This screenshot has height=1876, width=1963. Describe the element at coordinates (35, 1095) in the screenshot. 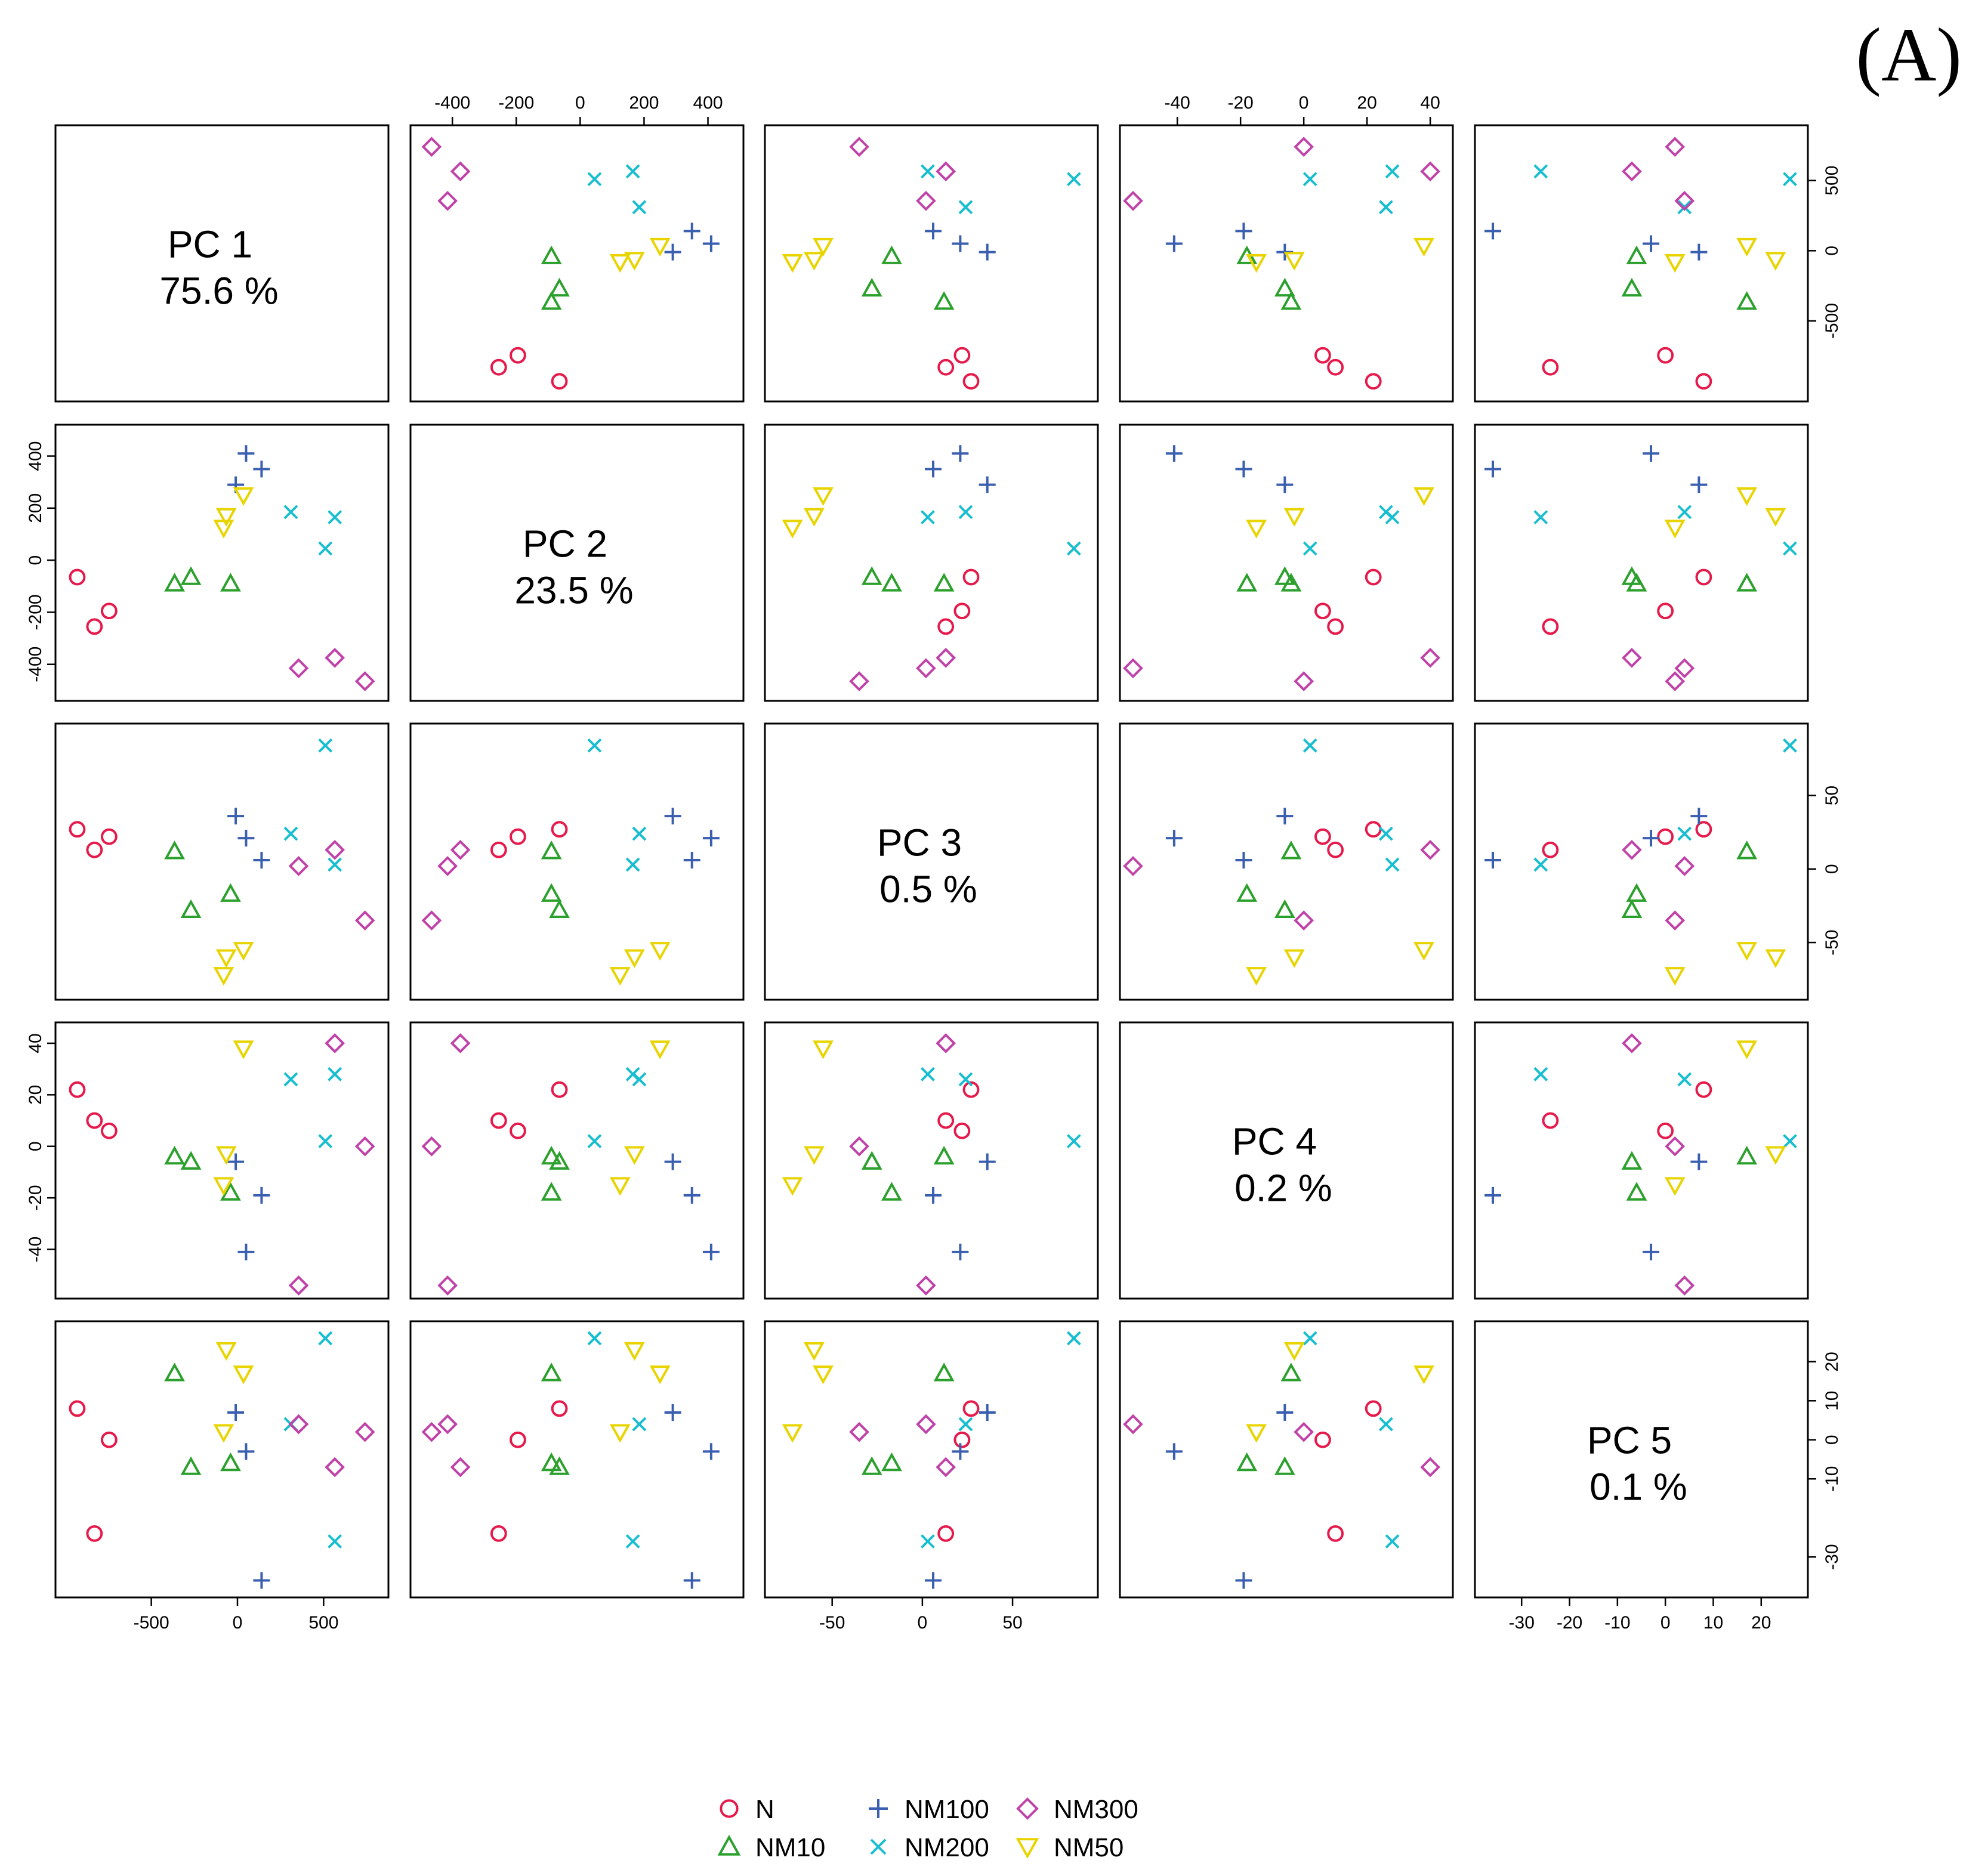

I see `y-tick-label: 20` at that location.